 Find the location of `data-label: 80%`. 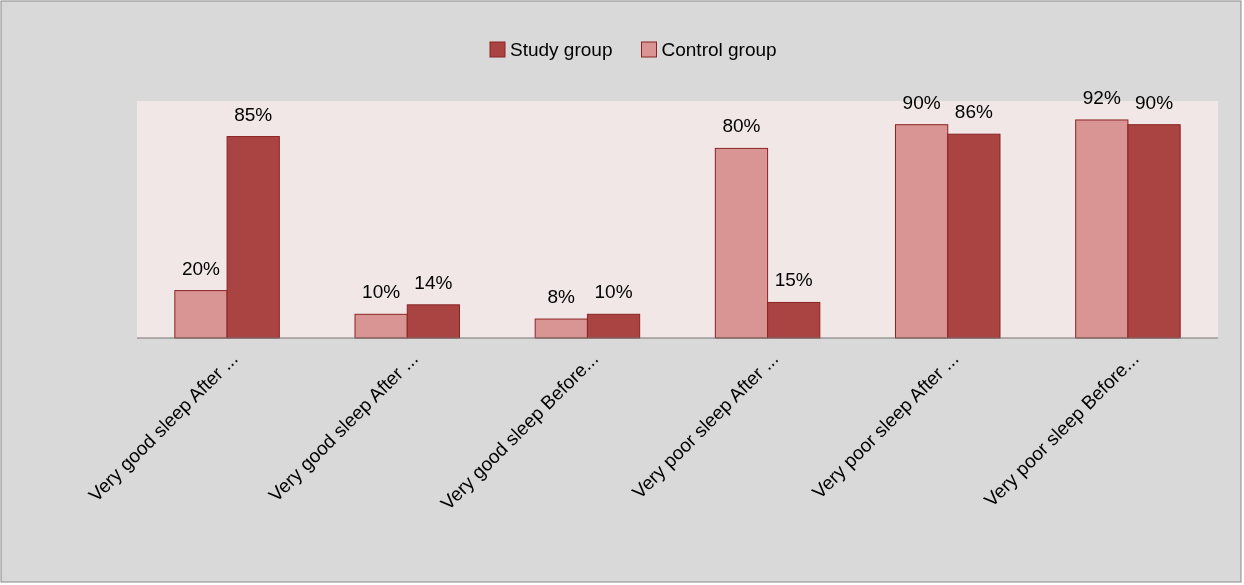

data-label: 80% is located at coordinates (741, 126).